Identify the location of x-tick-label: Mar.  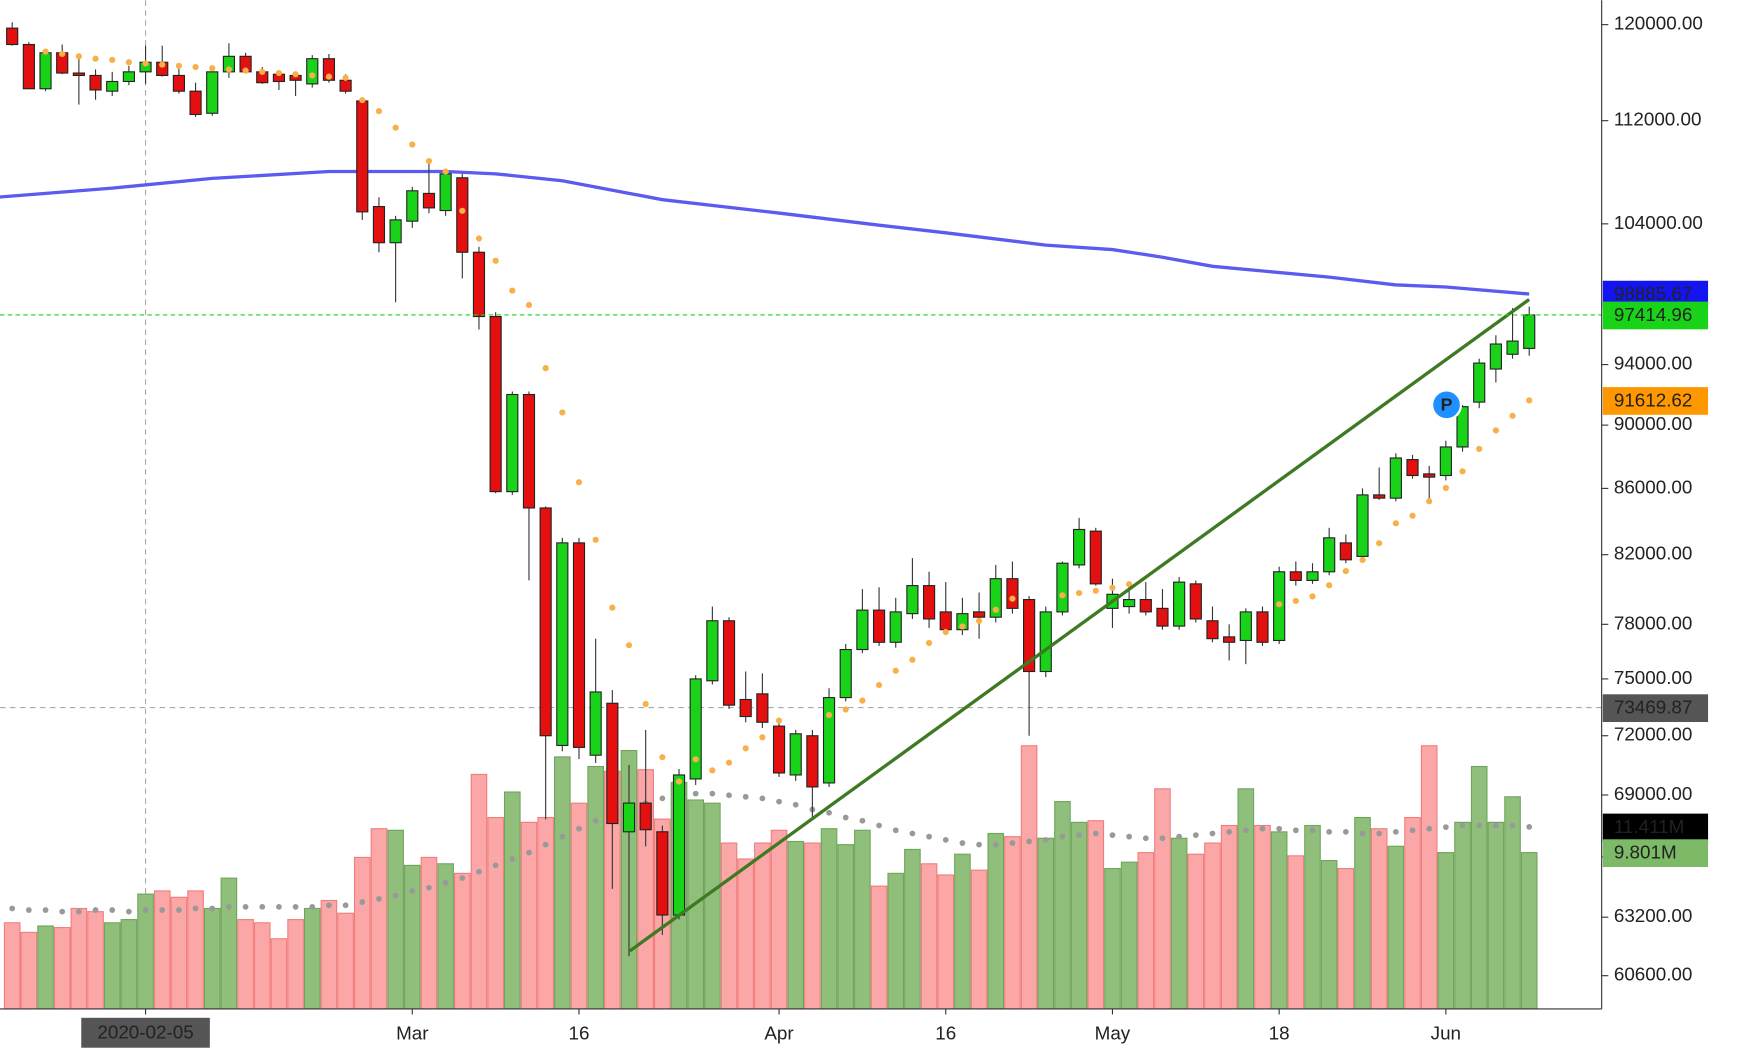
(412, 1032).